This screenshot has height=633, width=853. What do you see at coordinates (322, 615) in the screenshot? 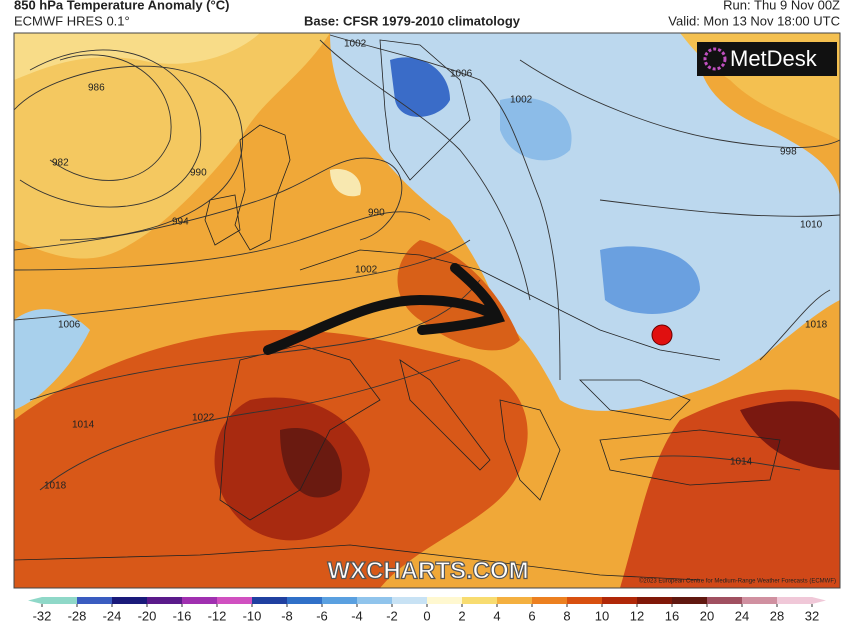
I see `colorbar-tick-label: -6` at bounding box center [322, 615].